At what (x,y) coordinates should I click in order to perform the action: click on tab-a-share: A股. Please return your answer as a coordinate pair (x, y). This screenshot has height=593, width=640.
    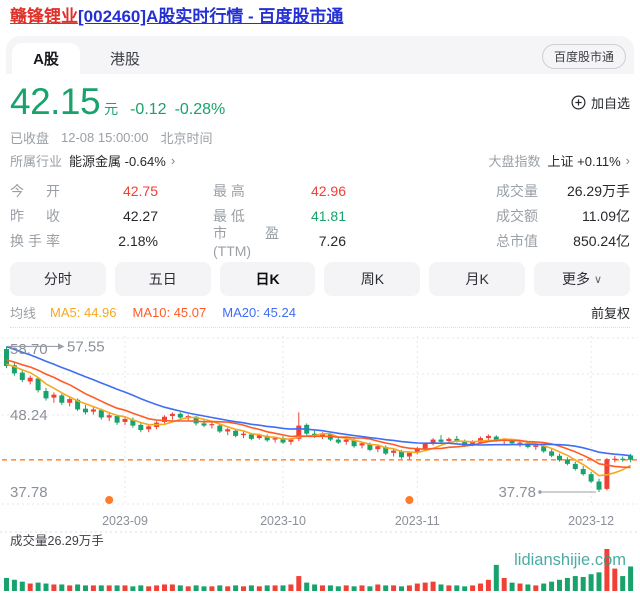
    Looking at the image, I should click on (46, 58).